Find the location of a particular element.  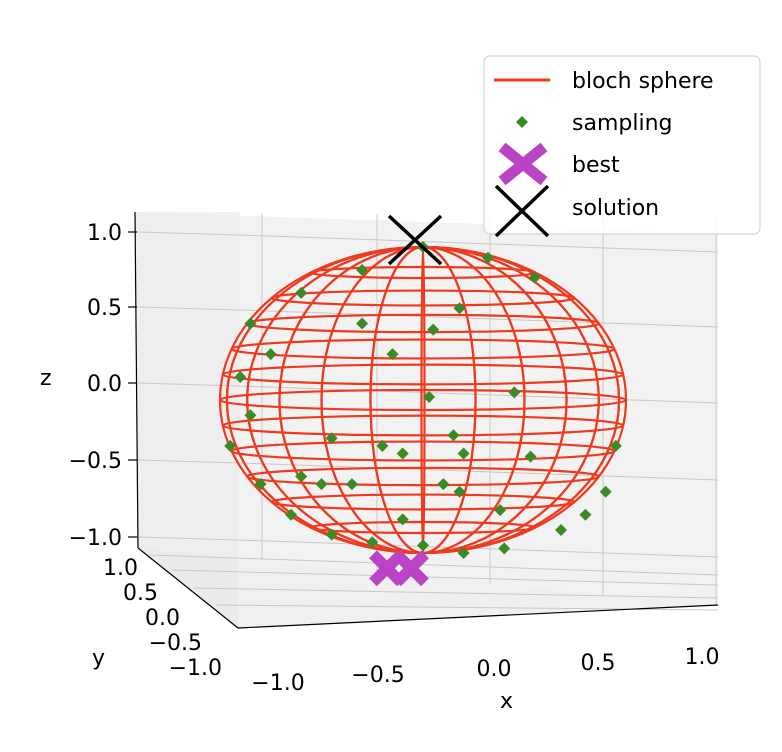

y-tick-label: 0.5 is located at coordinates (140, 593).